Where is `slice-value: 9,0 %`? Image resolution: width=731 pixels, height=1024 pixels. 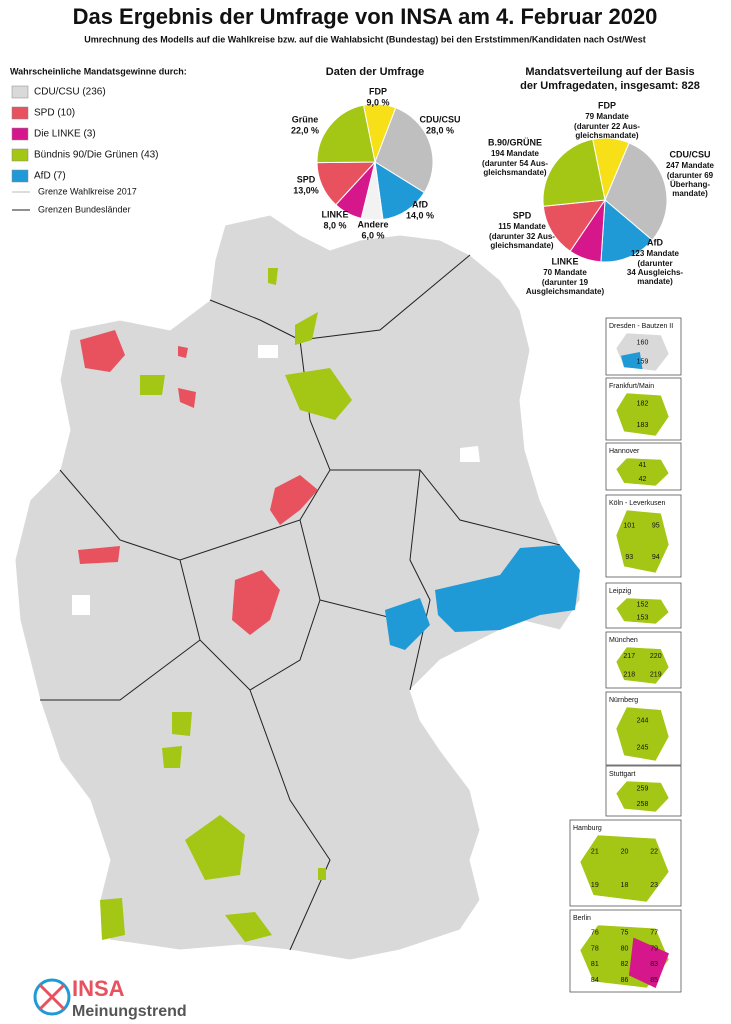 slice-value: 9,0 % is located at coordinates (377, 102).